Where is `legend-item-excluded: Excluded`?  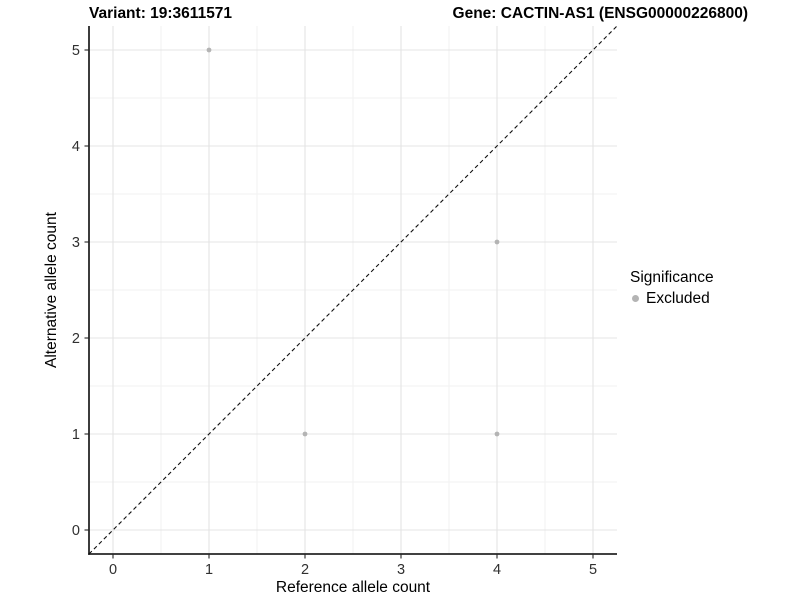
legend-item-excluded: Excluded is located at coordinates (672, 298).